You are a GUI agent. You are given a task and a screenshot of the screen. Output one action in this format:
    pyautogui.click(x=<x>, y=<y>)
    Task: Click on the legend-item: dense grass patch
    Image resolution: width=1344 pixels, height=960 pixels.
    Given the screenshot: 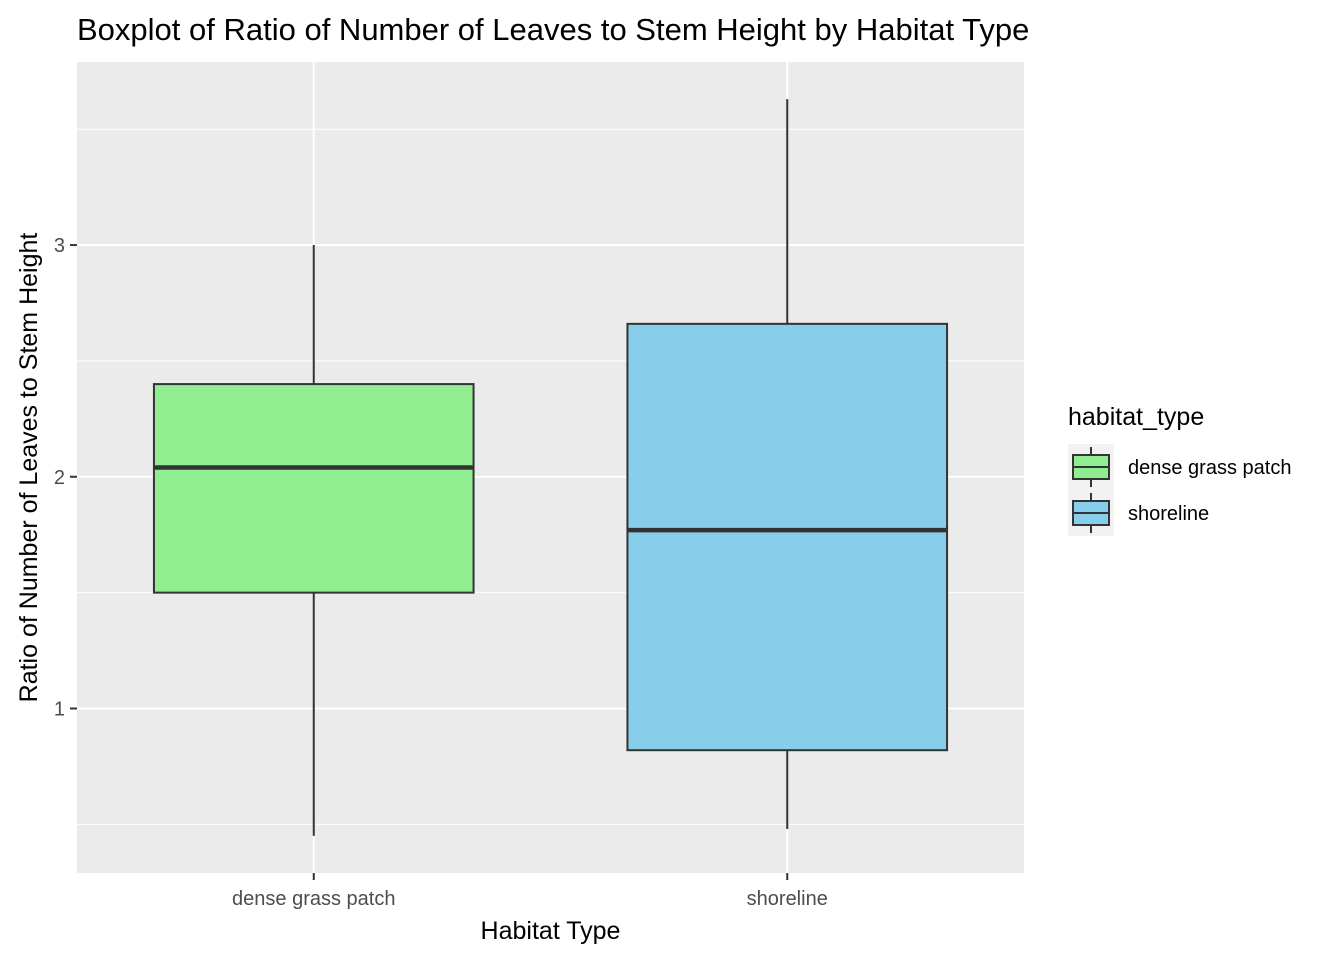 What is the action you would take?
    pyautogui.click(x=1179, y=467)
    